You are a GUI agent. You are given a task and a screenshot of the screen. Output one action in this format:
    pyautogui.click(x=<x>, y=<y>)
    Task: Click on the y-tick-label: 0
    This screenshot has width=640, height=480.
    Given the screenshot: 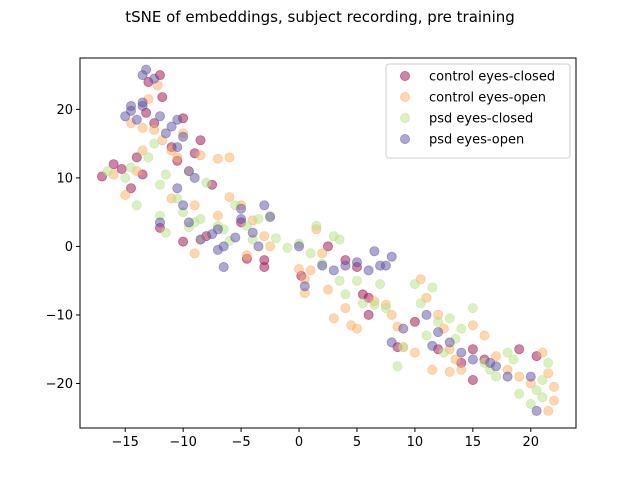 What is the action you would take?
    pyautogui.click(x=69, y=247)
    